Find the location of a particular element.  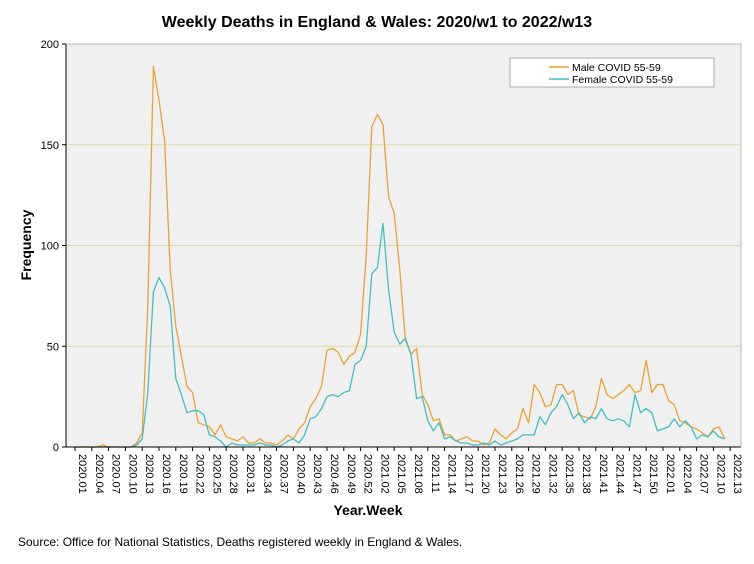

y-axis-title: Frequency is located at coordinates (26, 244).